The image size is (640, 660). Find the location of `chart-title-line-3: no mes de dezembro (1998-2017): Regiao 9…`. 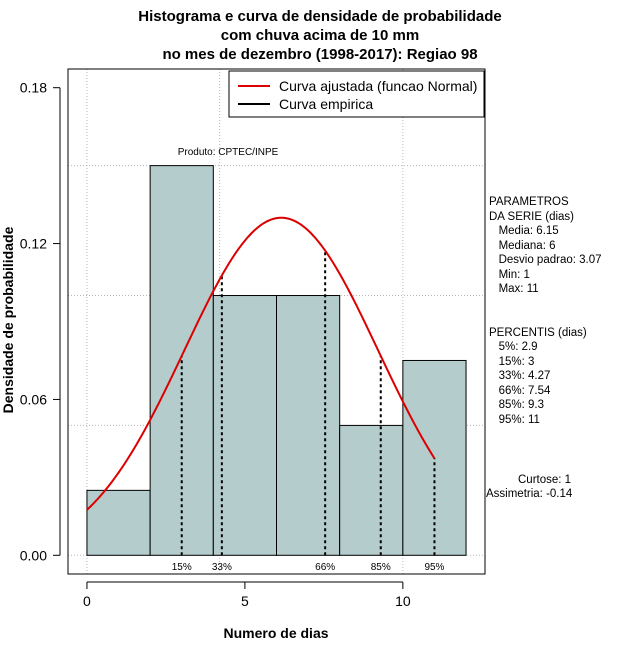

chart-title-line-3: no mes de dezembro (1998-2017): Regiao 9… is located at coordinates (320, 54).